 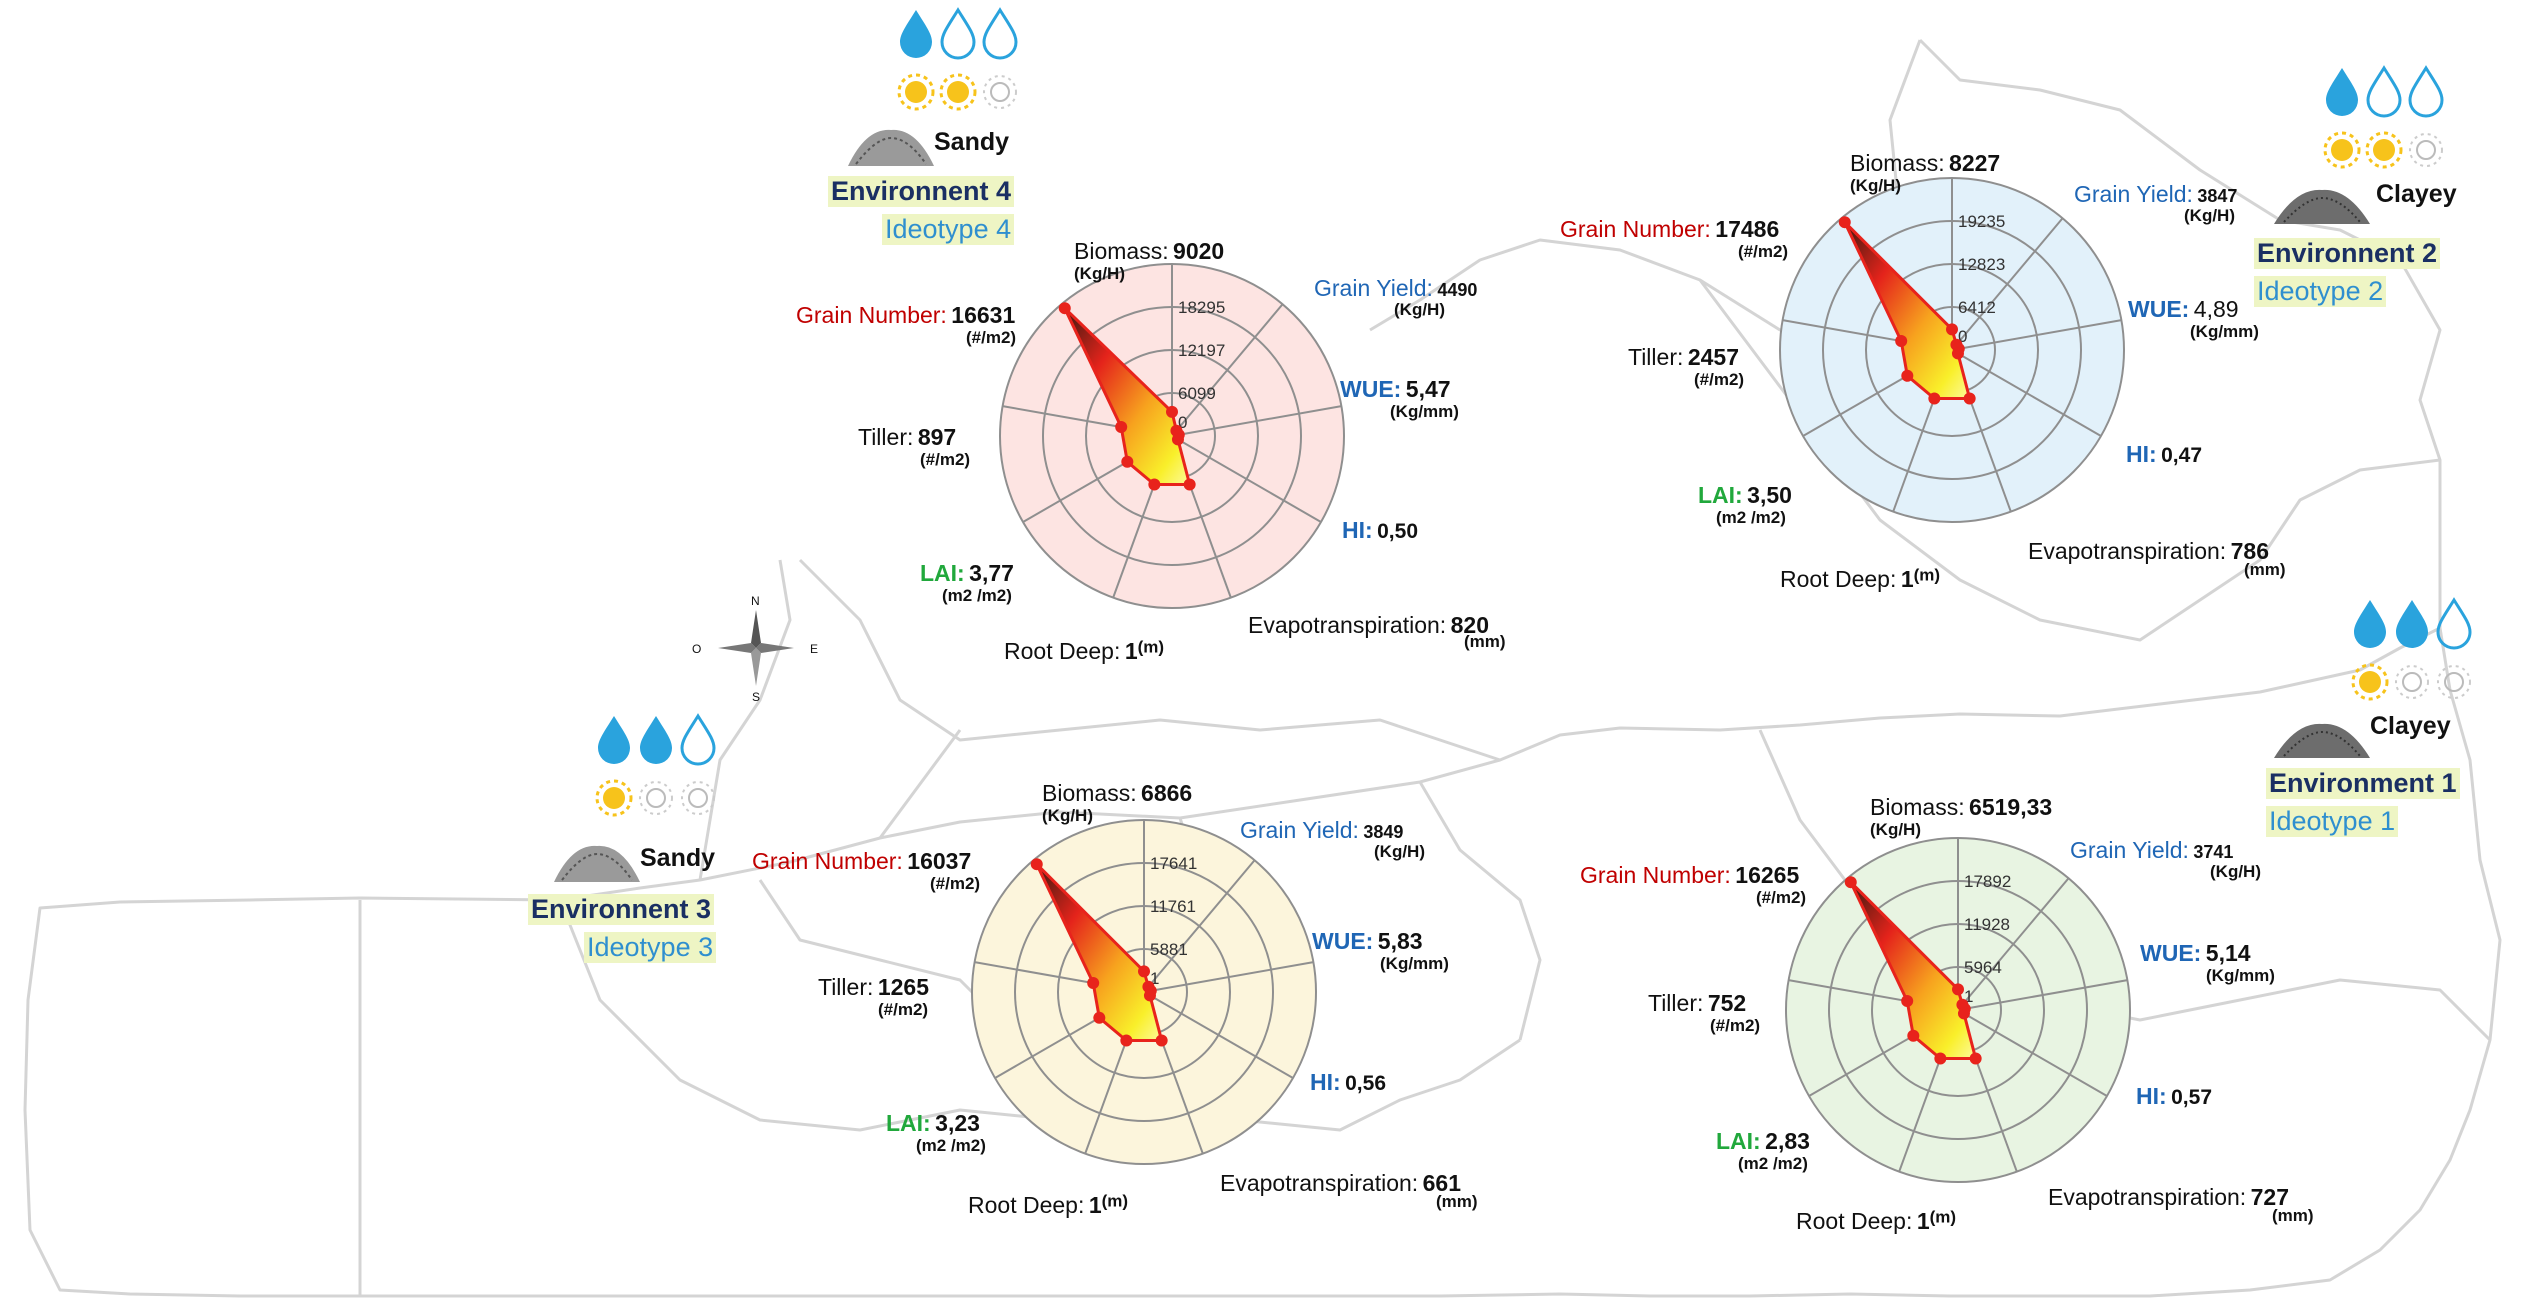 What do you see at coordinates (1169, 949) in the screenshot?
I see `radar-ring-label: 5881` at bounding box center [1169, 949].